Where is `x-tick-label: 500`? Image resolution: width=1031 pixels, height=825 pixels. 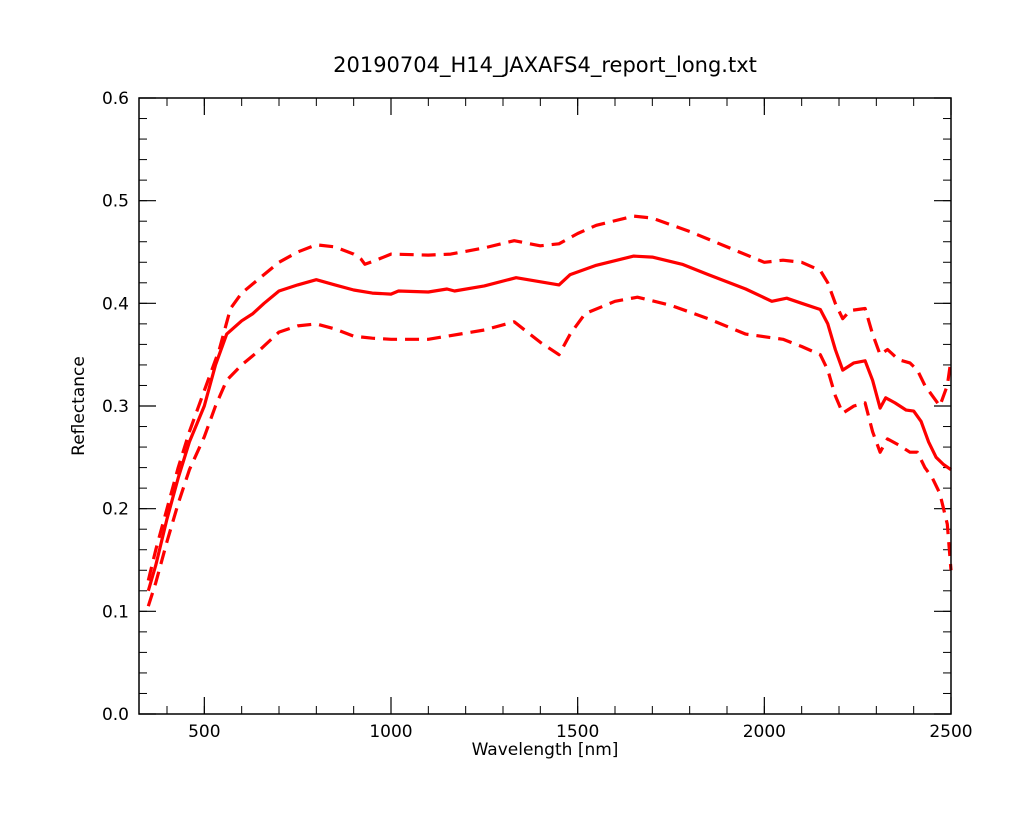
x-tick-label: 500 is located at coordinates (204, 732).